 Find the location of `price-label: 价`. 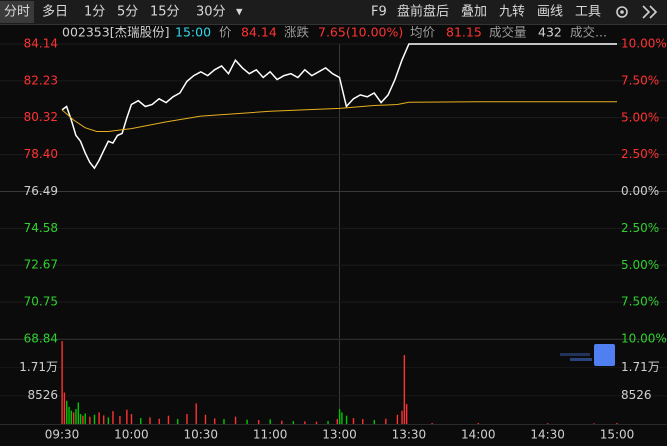

price-label: 价 is located at coordinates (225, 32).